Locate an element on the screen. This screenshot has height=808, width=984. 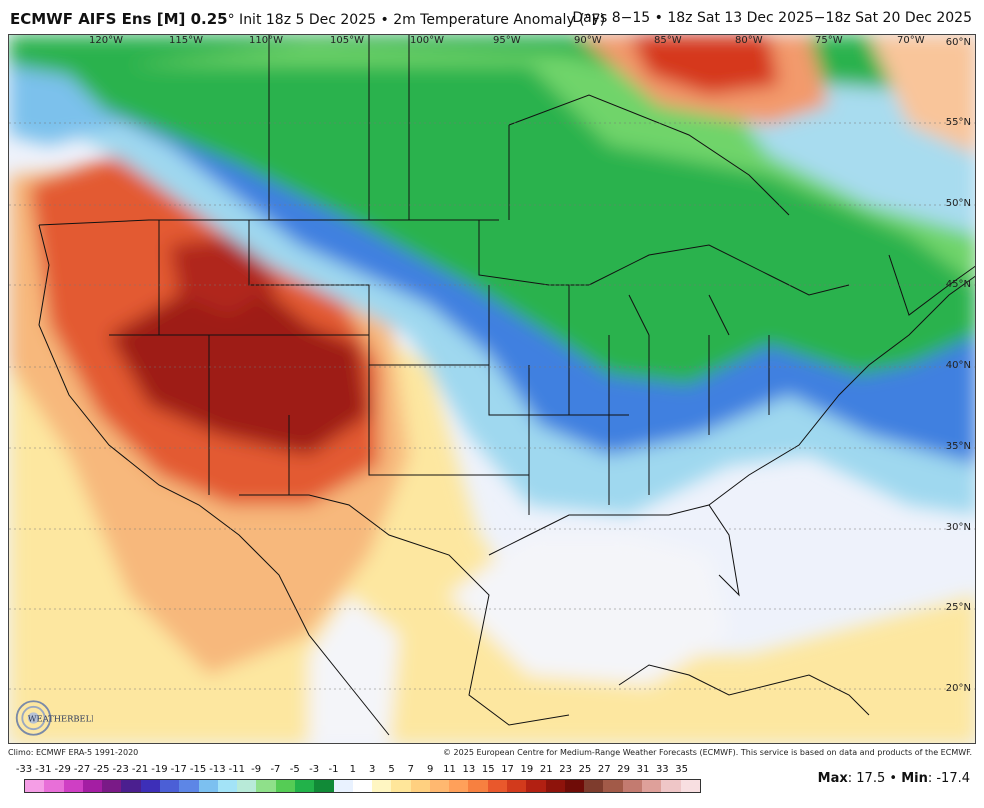
colorbar-label: -19 is located at coordinates (159, 769).